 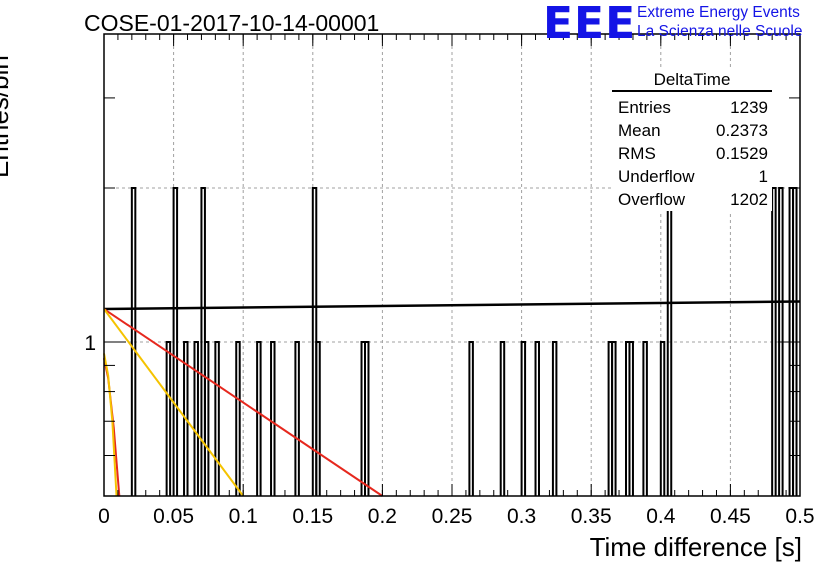 What do you see at coordinates (749, 199) in the screenshot?
I see `stats-value: 1202` at bounding box center [749, 199].